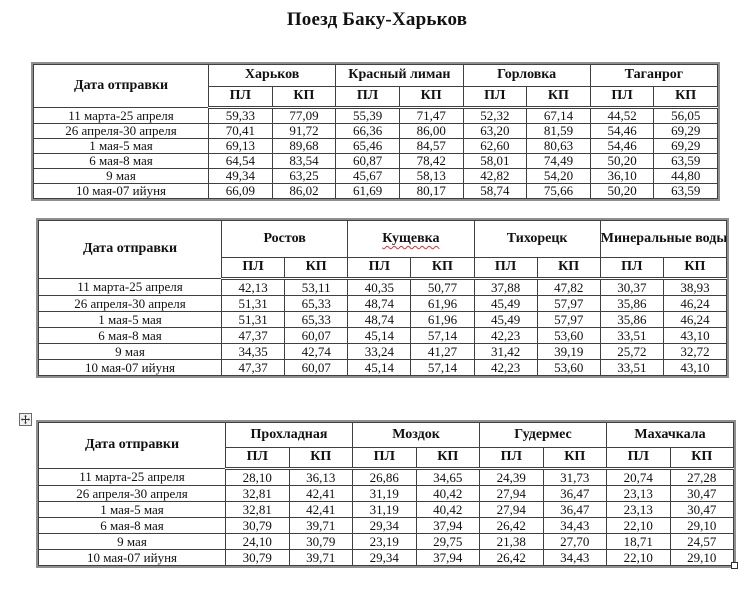 The height and width of the screenshot is (600, 754). Describe the element at coordinates (734, 565) in the screenshot. I see `table-resize-handle` at that location.